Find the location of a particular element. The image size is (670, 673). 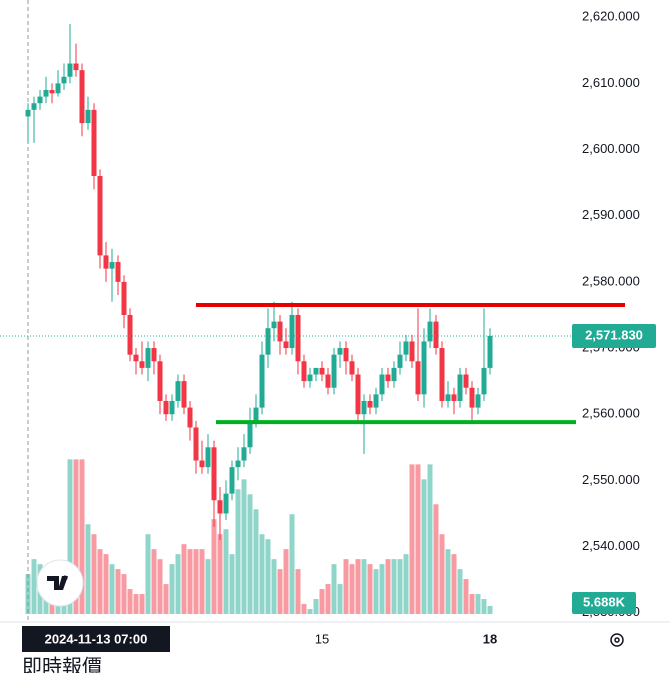

y-tick-label: 2,590.000 is located at coordinates (611, 214).